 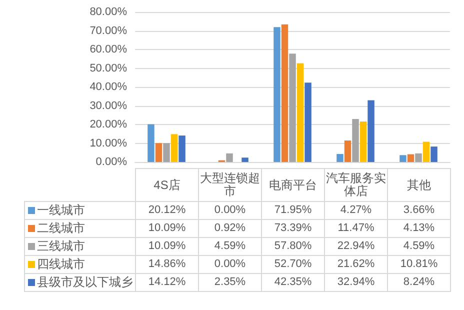 What do you see at coordinates (419, 185) in the screenshot?
I see `x-tick-label: 其他` at bounding box center [419, 185].